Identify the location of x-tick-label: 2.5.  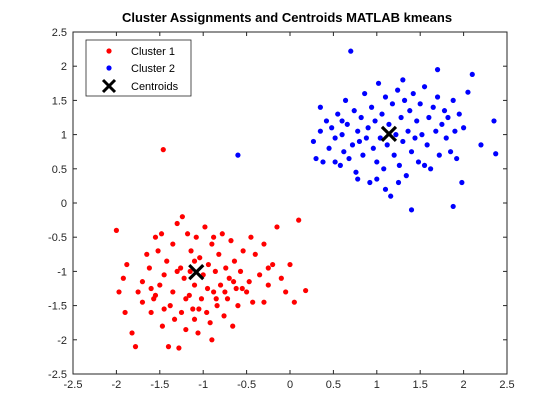
(506, 385).